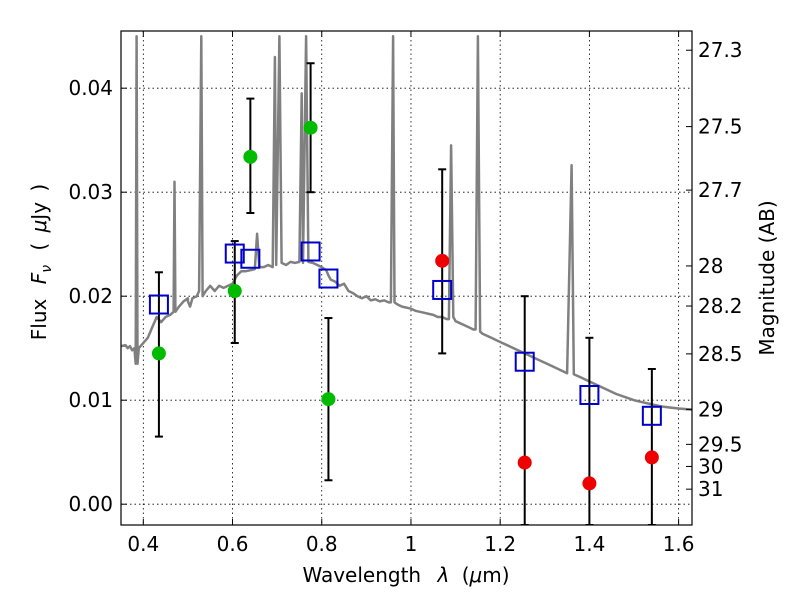 The image size is (800, 600). What do you see at coordinates (710, 489) in the screenshot?
I see `y2-tick-label: 31` at bounding box center [710, 489].